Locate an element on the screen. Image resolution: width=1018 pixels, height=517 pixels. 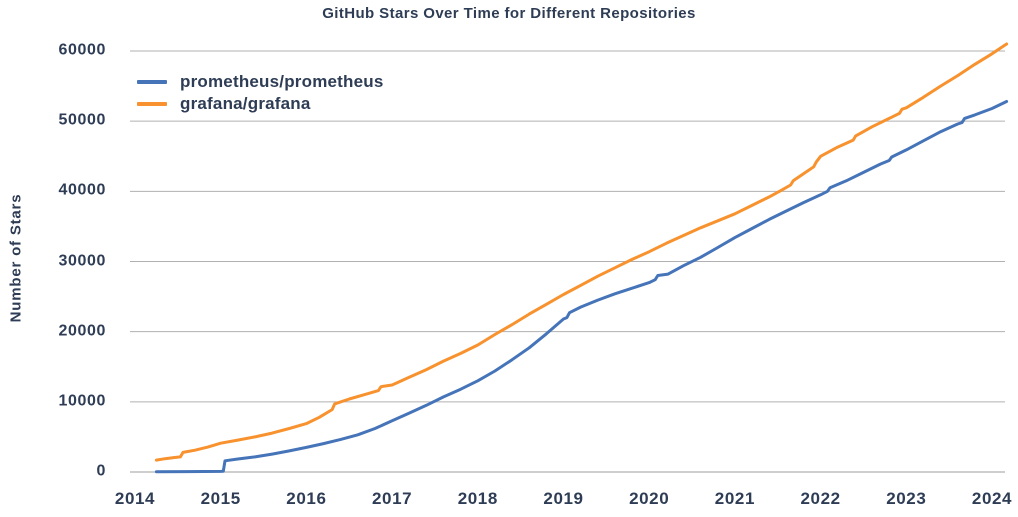
x-tick-label-2024: 2024 is located at coordinates (992, 498).